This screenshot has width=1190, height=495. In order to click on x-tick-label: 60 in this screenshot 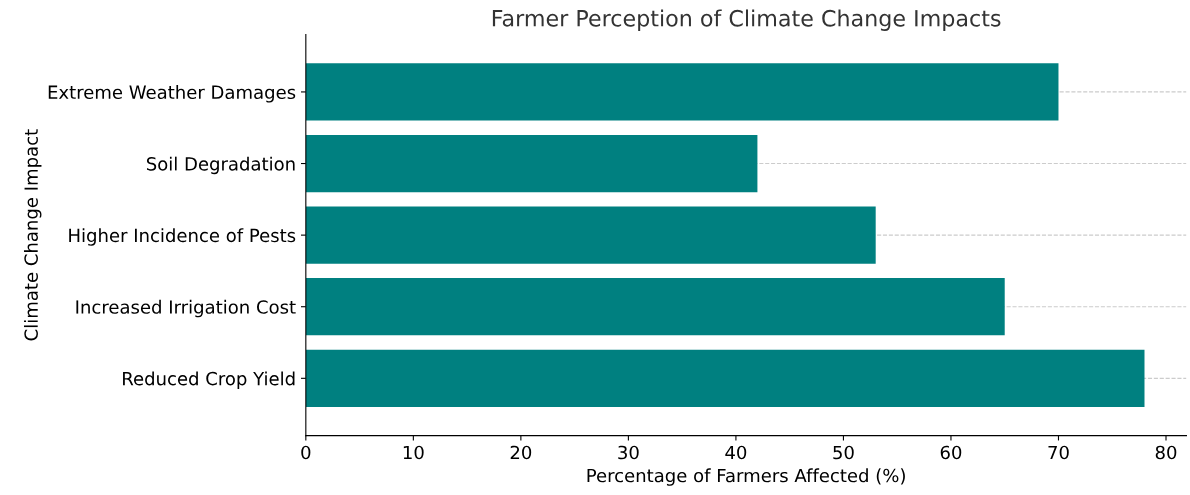, I will do `click(951, 452)`.